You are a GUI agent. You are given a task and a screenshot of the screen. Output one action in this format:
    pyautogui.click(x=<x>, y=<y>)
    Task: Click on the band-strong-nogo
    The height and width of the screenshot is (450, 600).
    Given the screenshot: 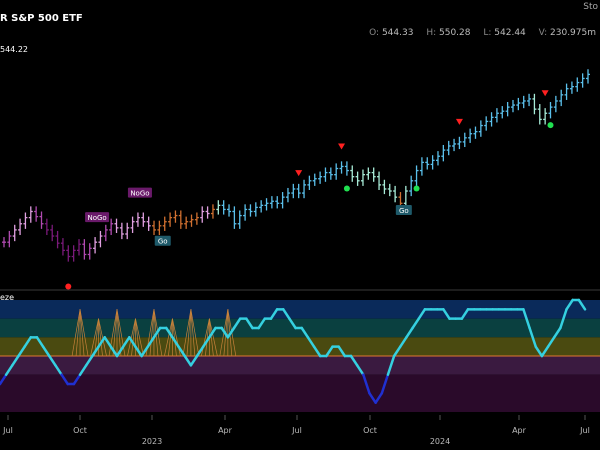 What is the action you would take?
    pyautogui.click(x=300, y=393)
    